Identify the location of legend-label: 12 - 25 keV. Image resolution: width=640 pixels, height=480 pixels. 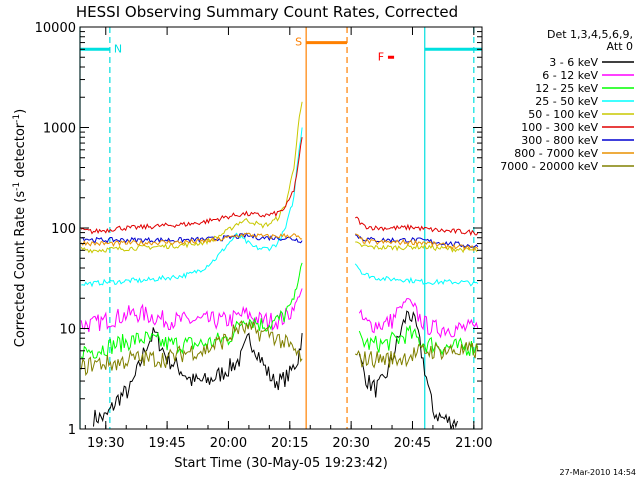
(566, 88).